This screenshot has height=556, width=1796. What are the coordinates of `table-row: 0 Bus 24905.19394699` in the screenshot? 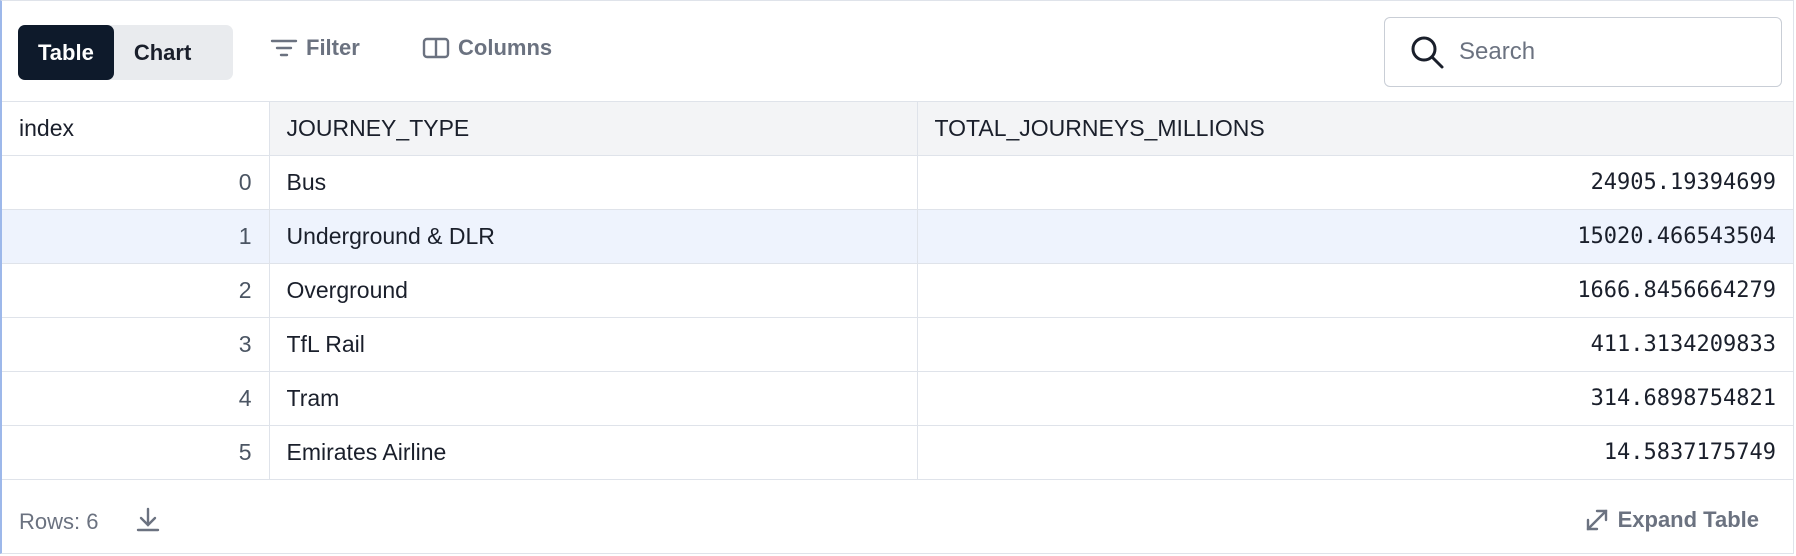 It's located at (897, 182).